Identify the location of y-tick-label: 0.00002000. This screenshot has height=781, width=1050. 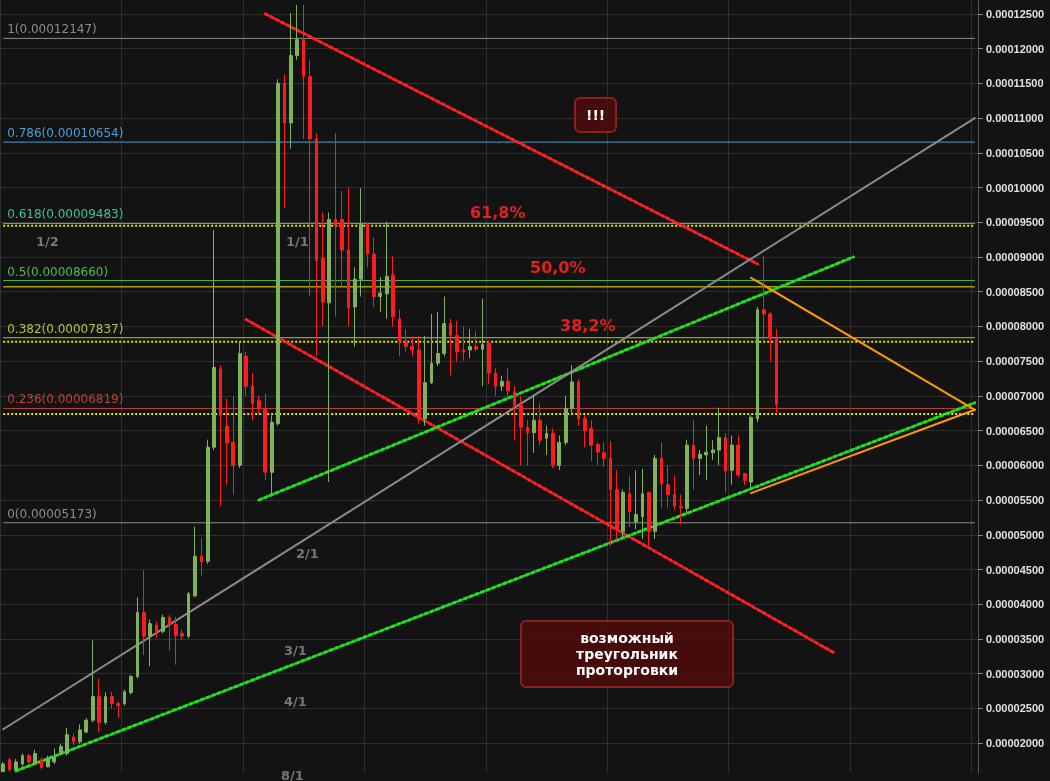
(1015, 743).